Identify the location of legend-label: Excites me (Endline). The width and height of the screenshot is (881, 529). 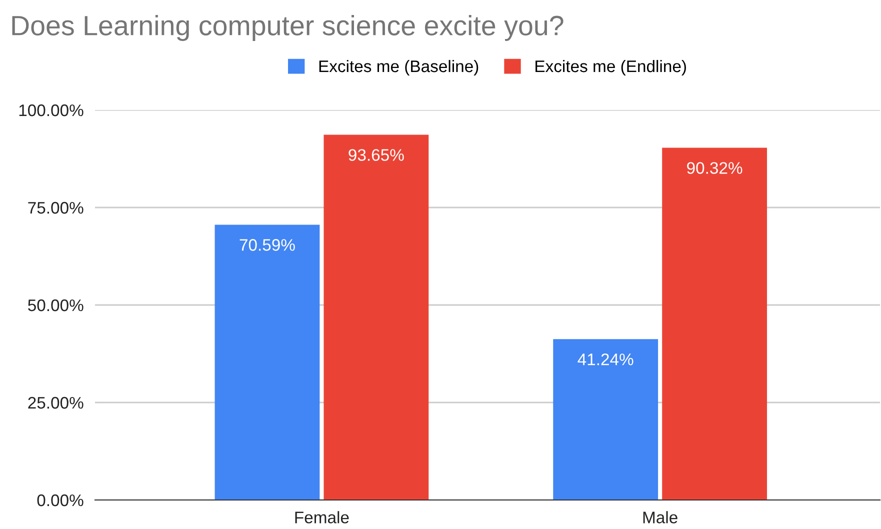
(611, 68).